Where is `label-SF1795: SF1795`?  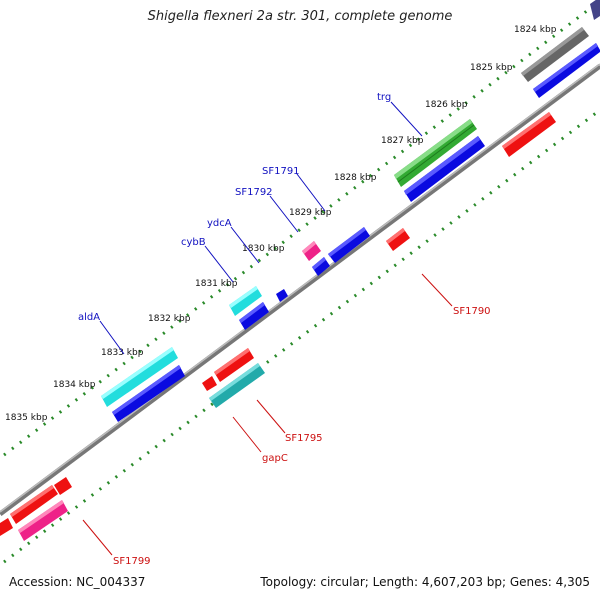 label-SF1795: SF1795 is located at coordinates (304, 438).